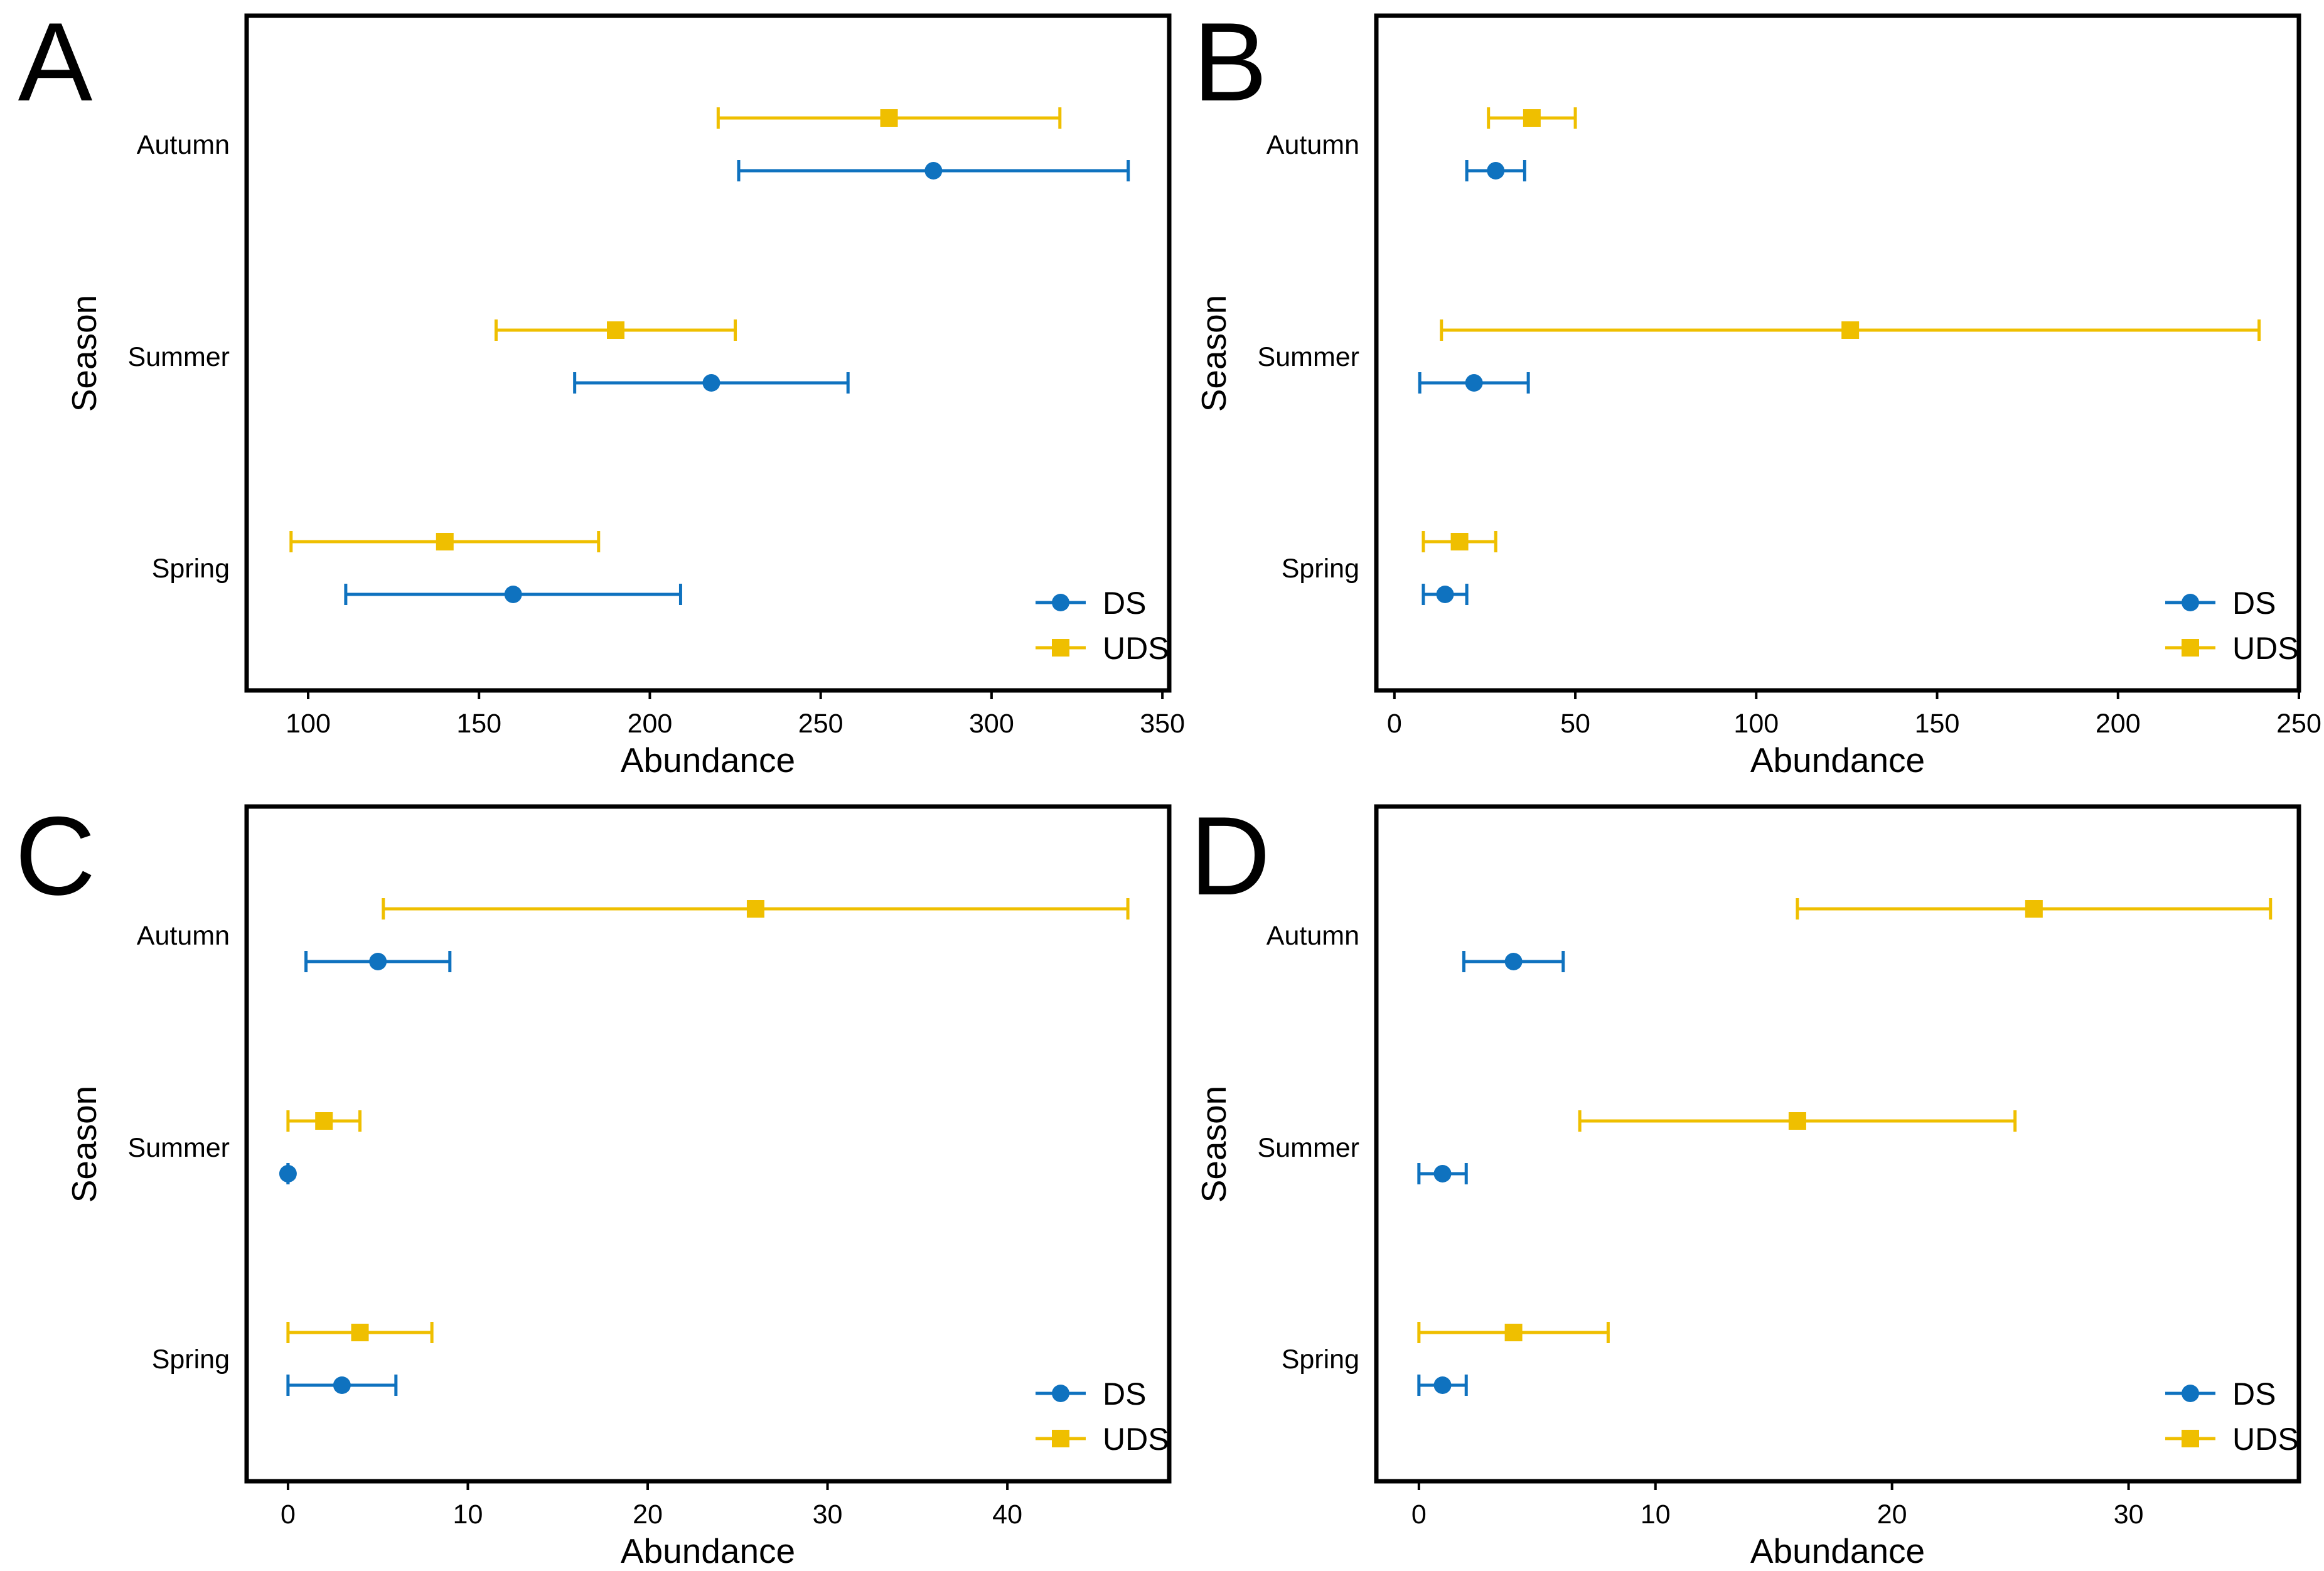 Image resolution: width=2324 pixels, height=1571 pixels. What do you see at coordinates (1007, 1514) in the screenshot?
I see `x-tick-label: 40` at bounding box center [1007, 1514].